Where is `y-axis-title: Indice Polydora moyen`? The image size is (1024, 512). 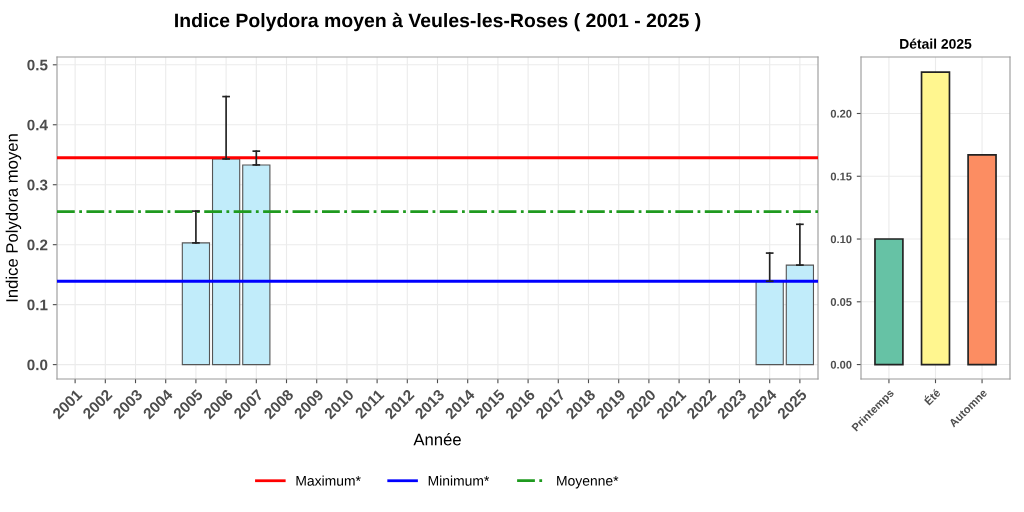
y-axis-title: Indice Polydora moyen is located at coordinates (13, 218).